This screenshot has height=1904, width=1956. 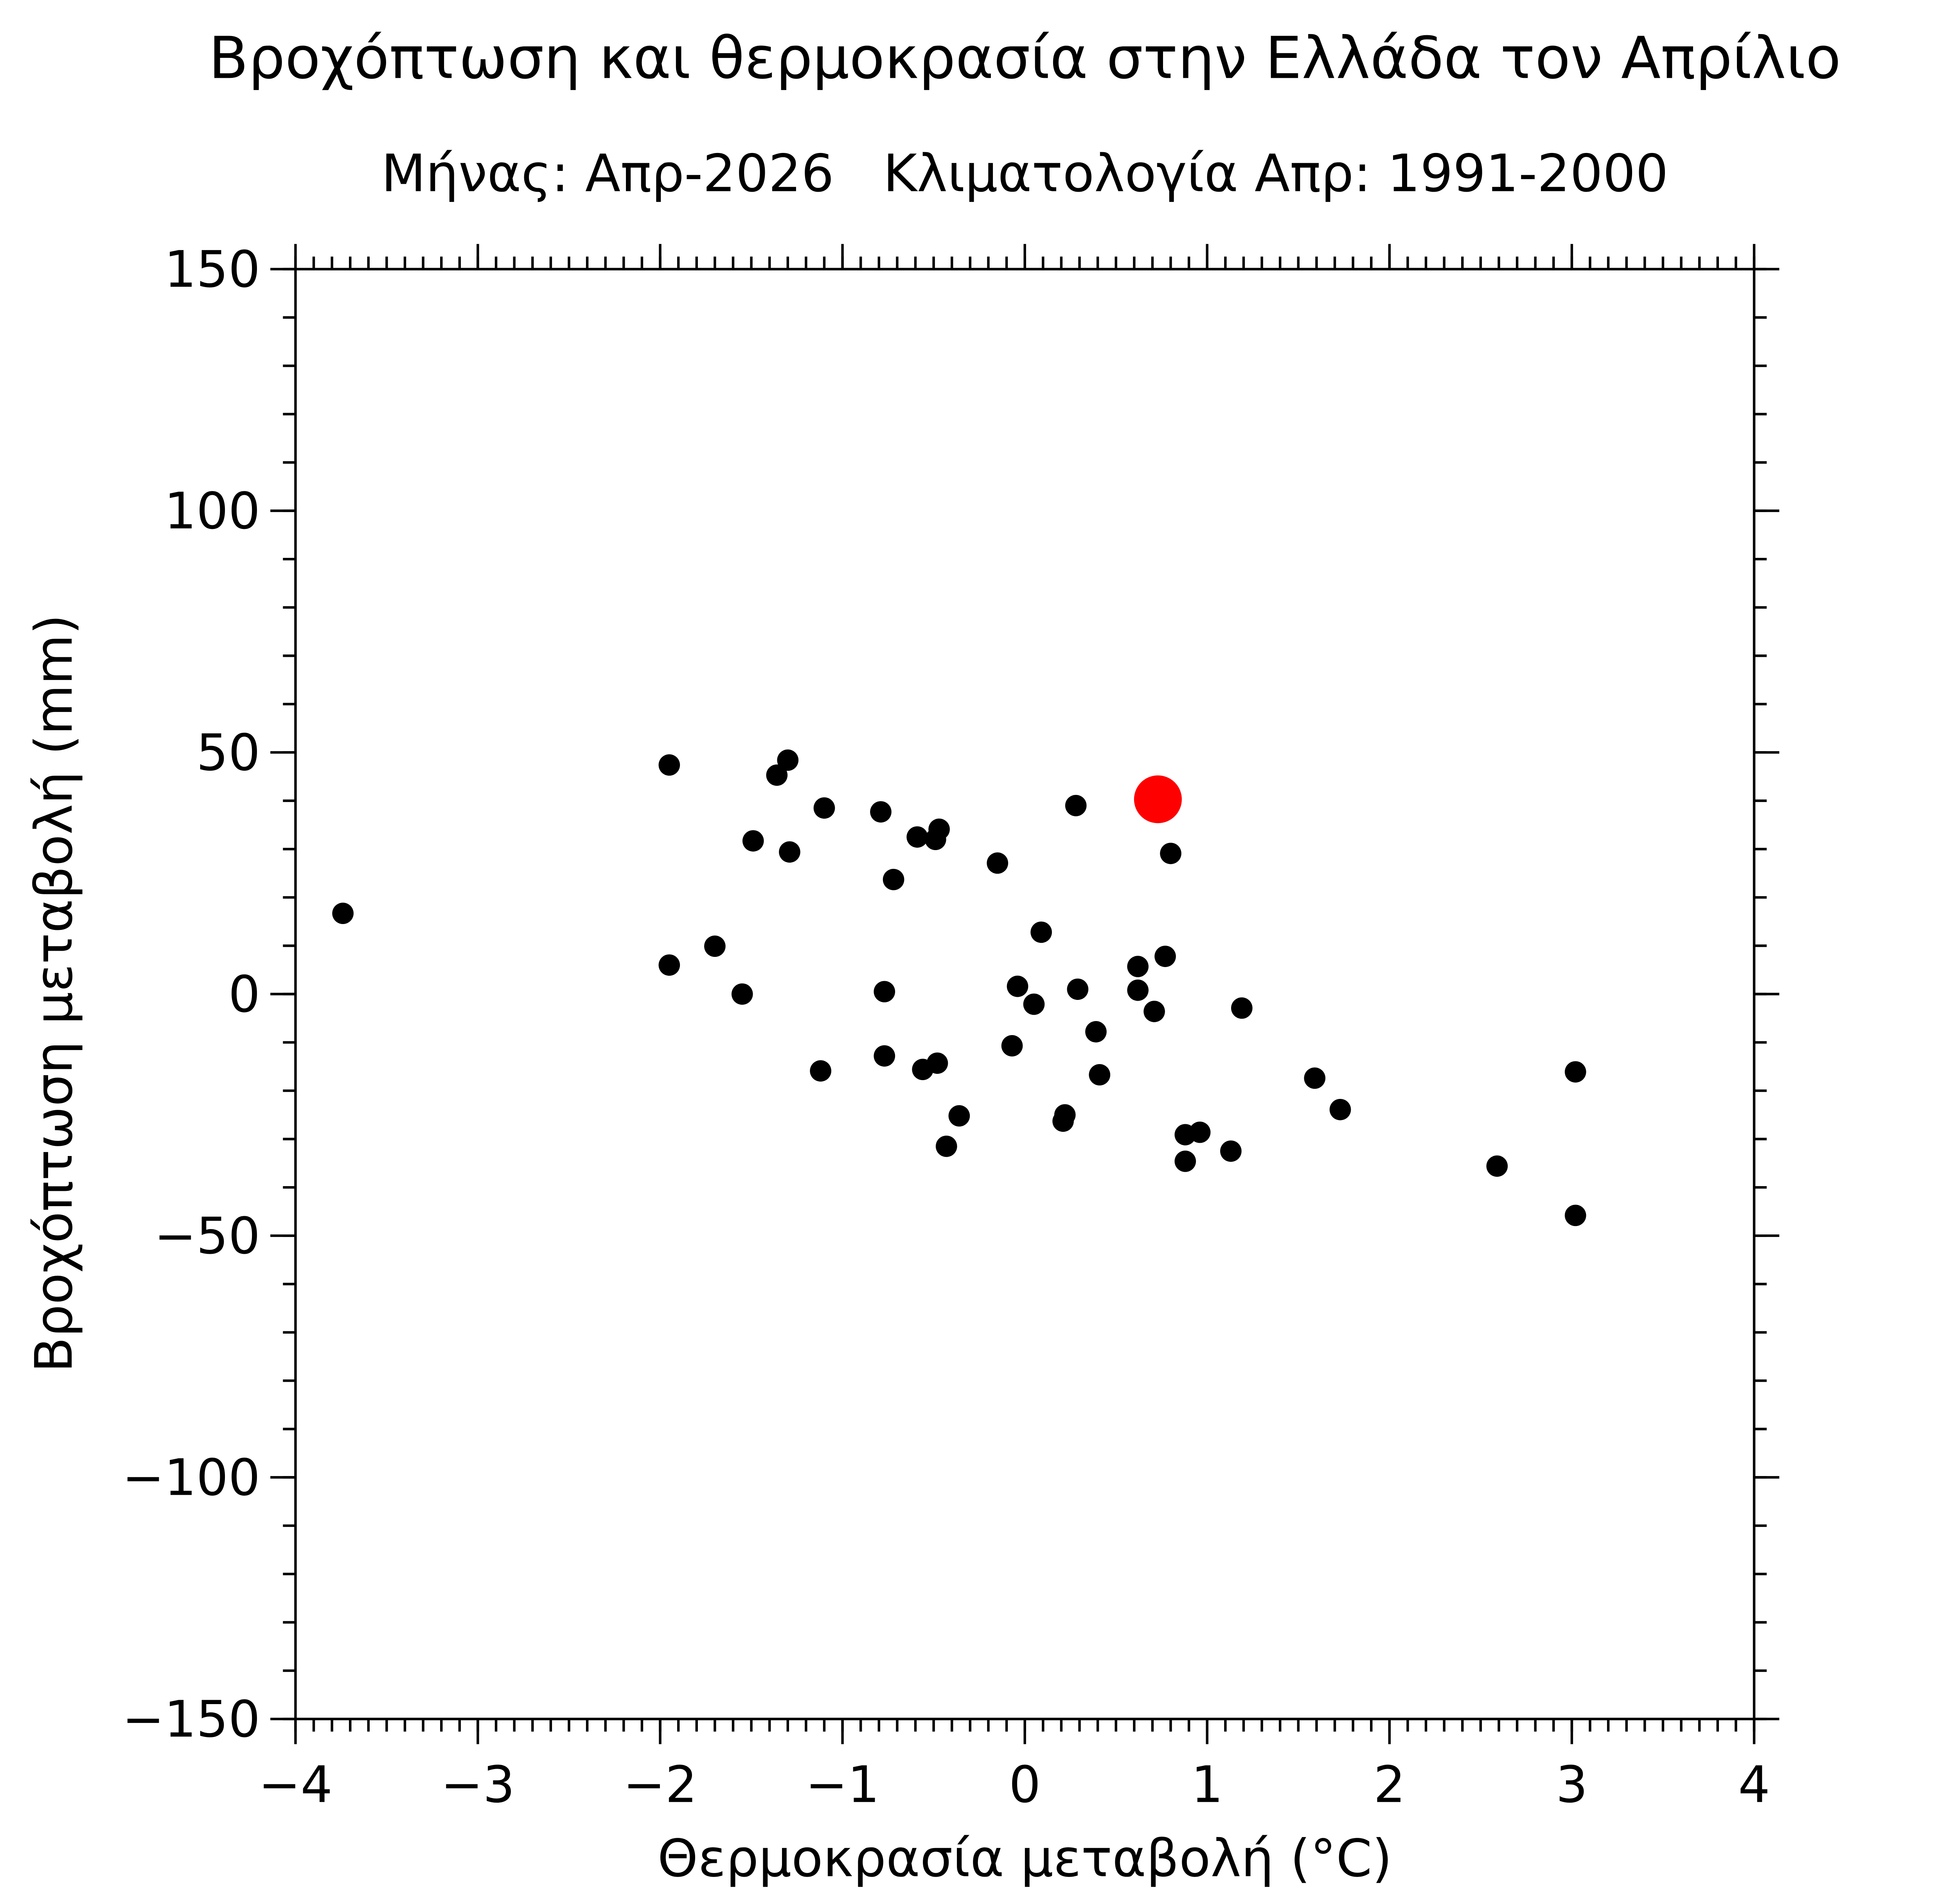 I want to click on y-tick-label: −50, so click(x=207, y=1236).